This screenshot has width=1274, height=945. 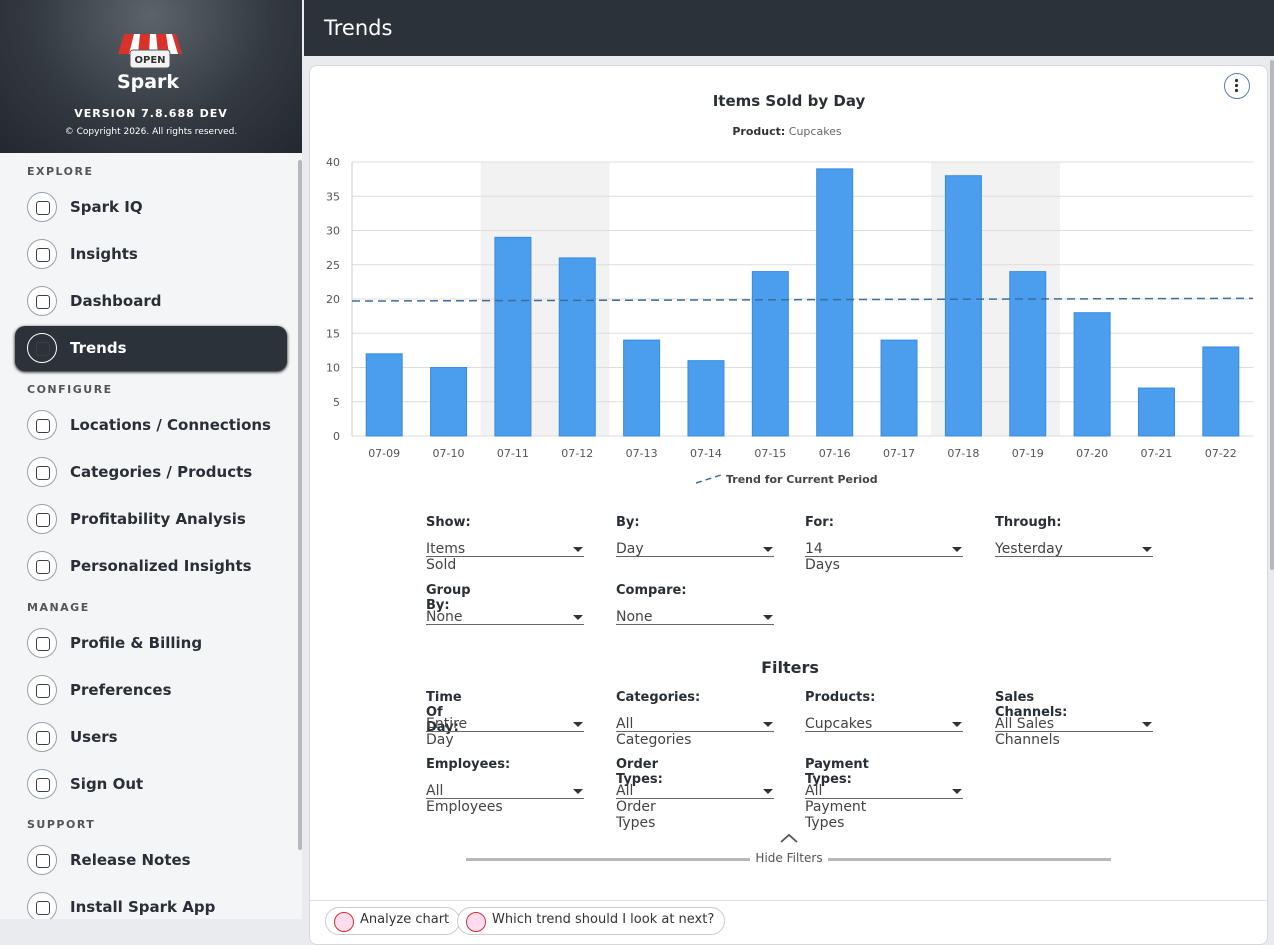 What do you see at coordinates (639, 772) in the screenshot?
I see `field-label: Order Types:` at bounding box center [639, 772].